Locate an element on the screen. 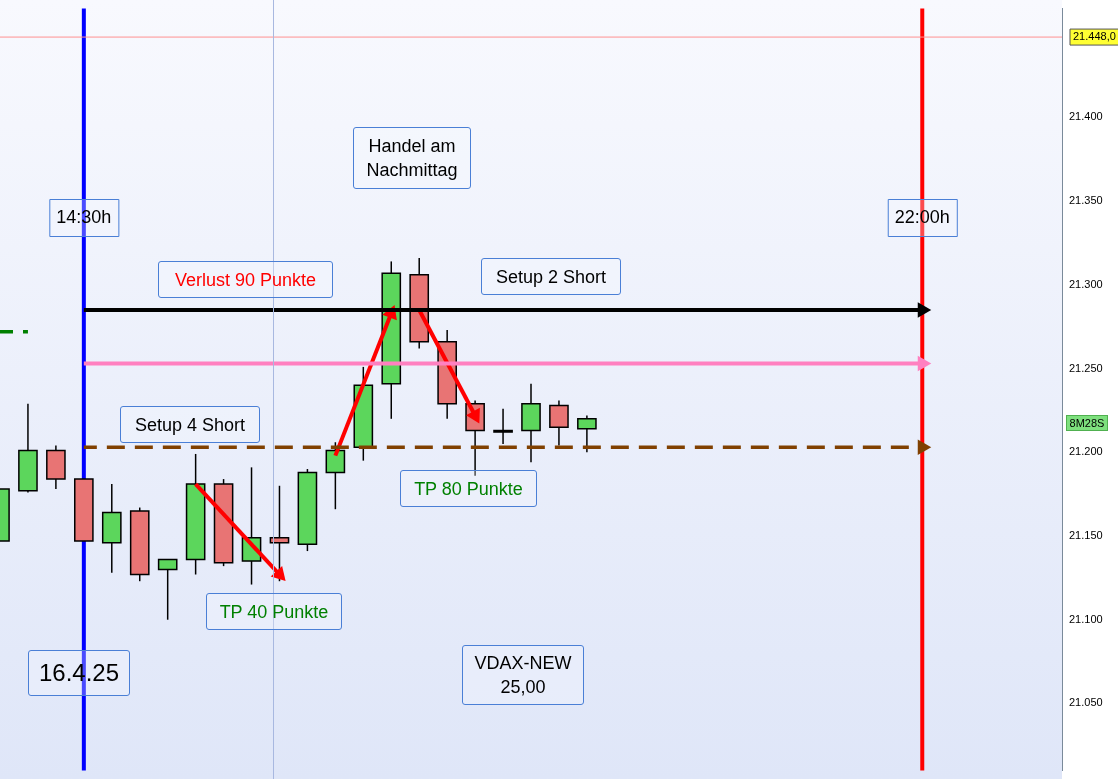 The width and height of the screenshot is (1118, 779). text: 8M28S is located at coordinates (1087, 423).